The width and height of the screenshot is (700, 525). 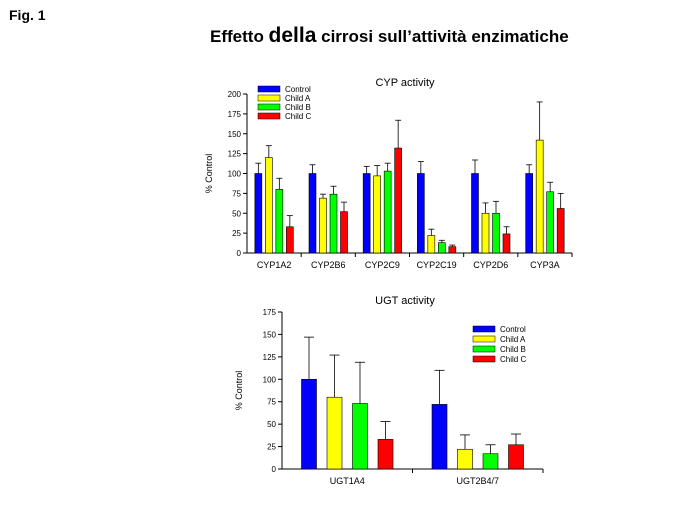 What do you see at coordinates (405, 301) in the screenshot?
I see `chart-title: UGT activity` at bounding box center [405, 301].